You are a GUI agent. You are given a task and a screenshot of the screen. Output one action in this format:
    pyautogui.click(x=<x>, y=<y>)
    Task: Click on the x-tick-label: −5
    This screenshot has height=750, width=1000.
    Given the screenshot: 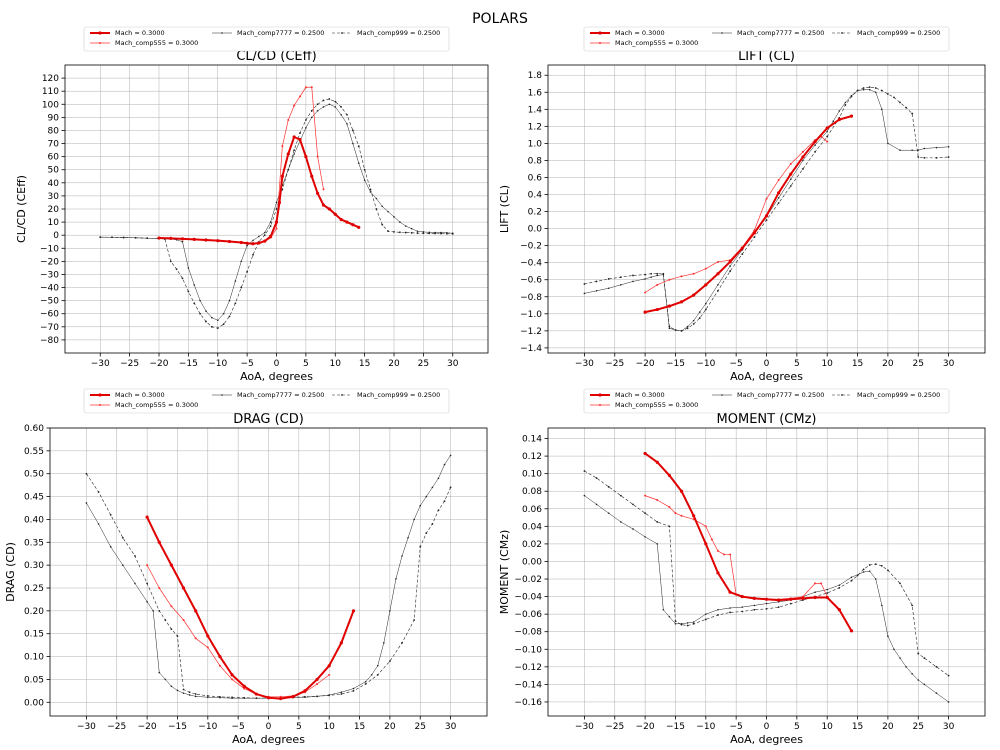 What is the action you would take?
    pyautogui.click(x=238, y=727)
    